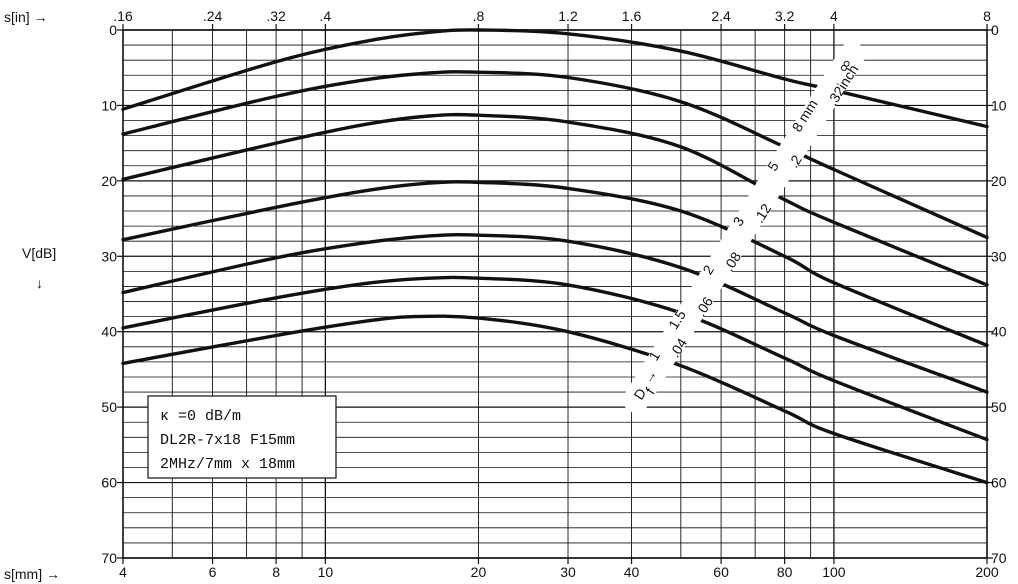 This screenshot has height=584, width=1018. What do you see at coordinates (825, 98) in the screenshot?
I see `diameter-label-group: 8 mm.32inch` at bounding box center [825, 98].